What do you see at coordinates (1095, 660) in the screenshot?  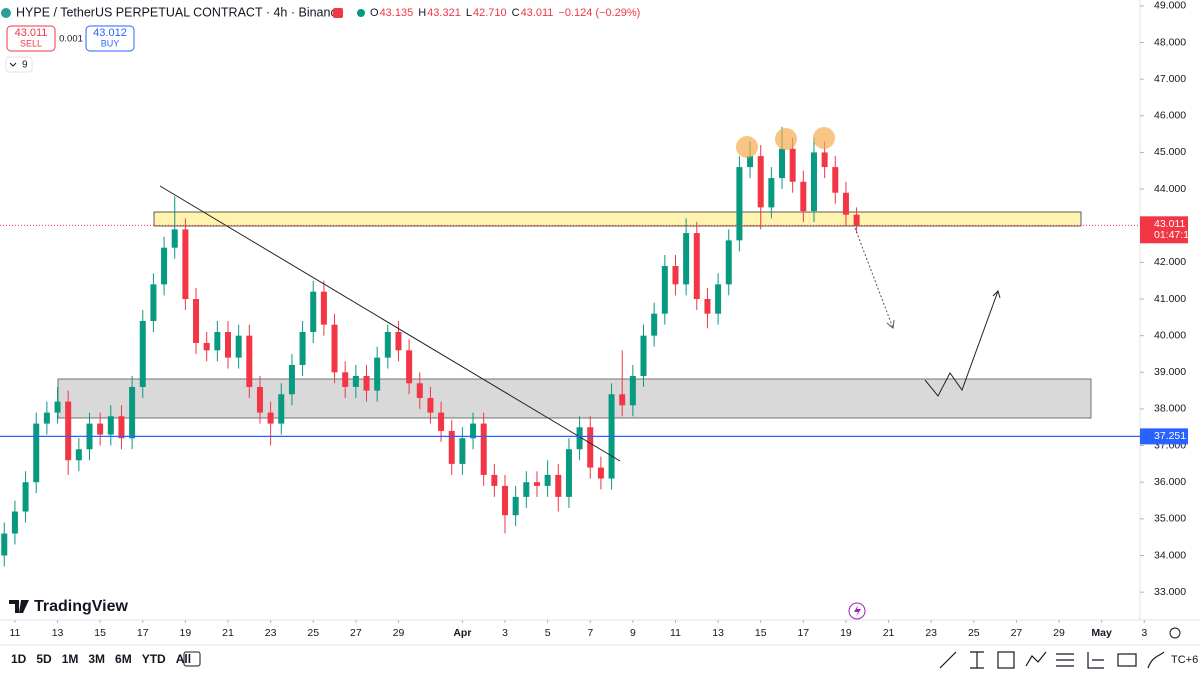 I see `tool-measure` at bounding box center [1095, 660].